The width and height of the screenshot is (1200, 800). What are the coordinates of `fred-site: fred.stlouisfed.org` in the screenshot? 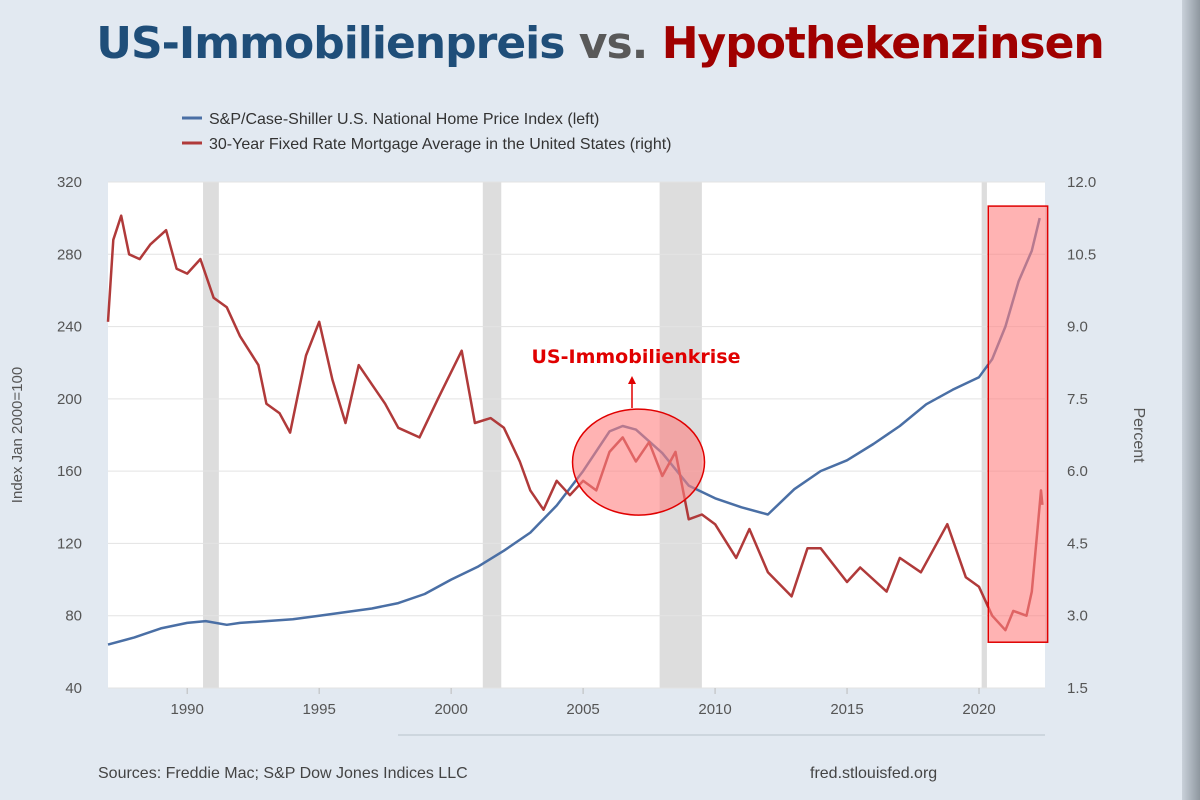 It's located at (873, 773).